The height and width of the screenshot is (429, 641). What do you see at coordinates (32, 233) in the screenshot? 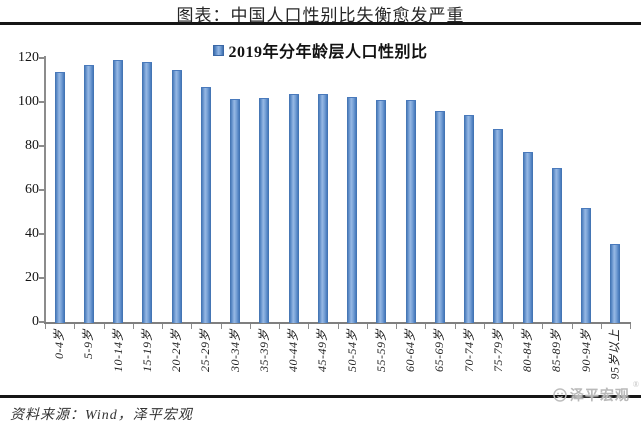
I see `y-axis-label: 40` at bounding box center [32, 233].